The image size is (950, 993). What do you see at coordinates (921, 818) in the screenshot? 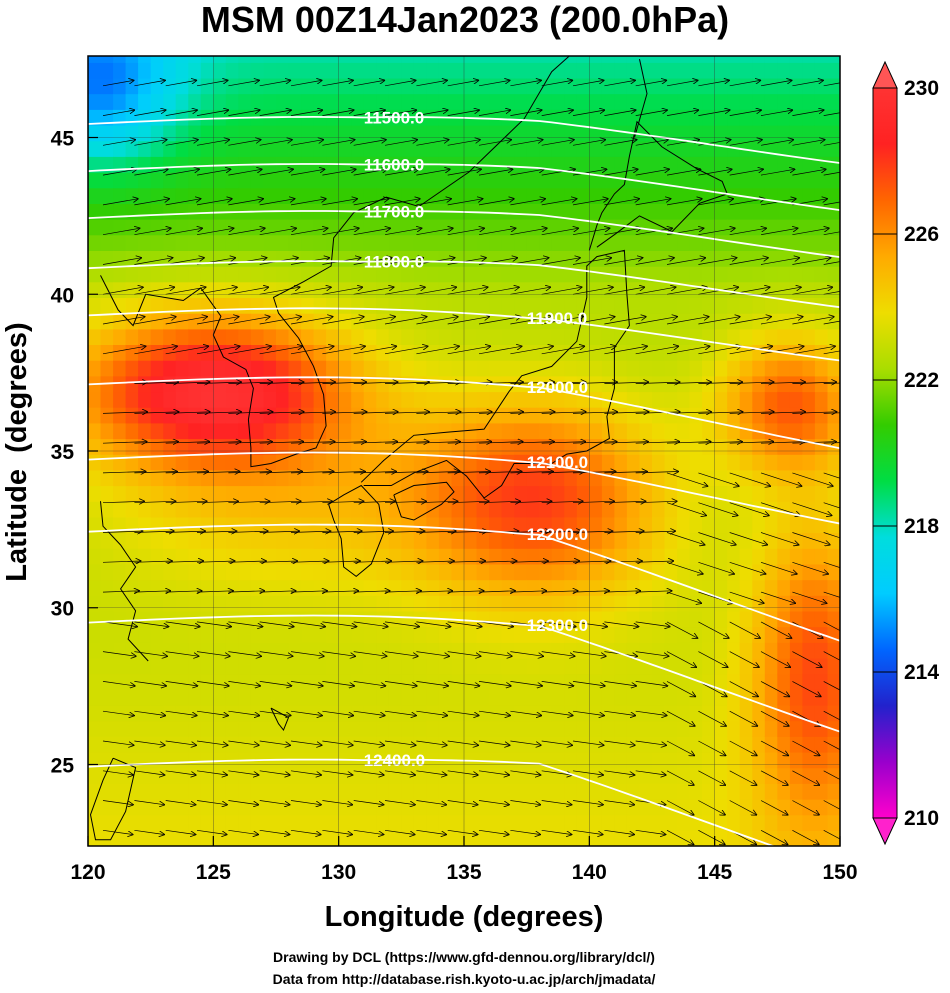
I see `colorbar-tick-label: 210` at bounding box center [921, 818].